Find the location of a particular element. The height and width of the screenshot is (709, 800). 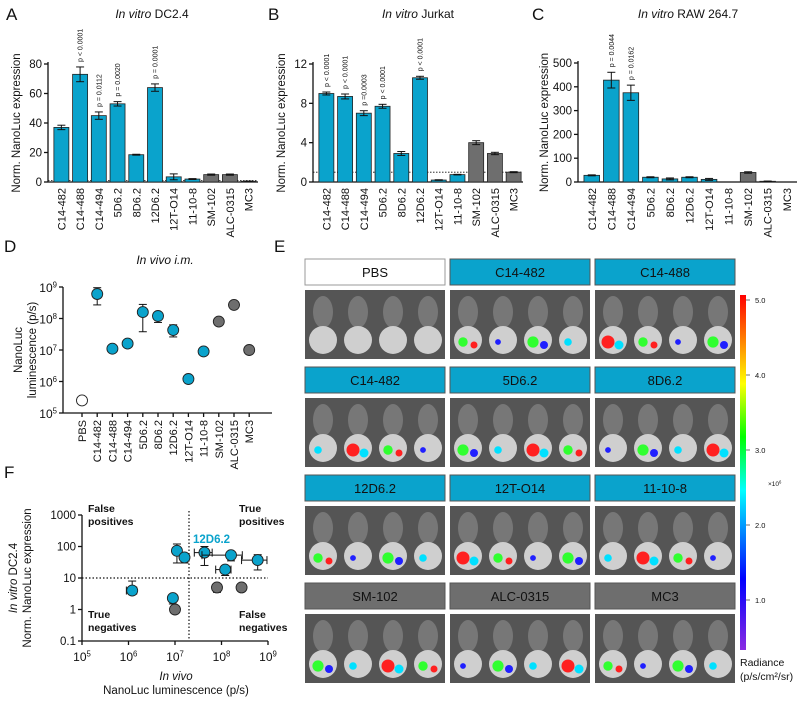

x-tick-label: 10⁹ is located at coordinates (268, 657).